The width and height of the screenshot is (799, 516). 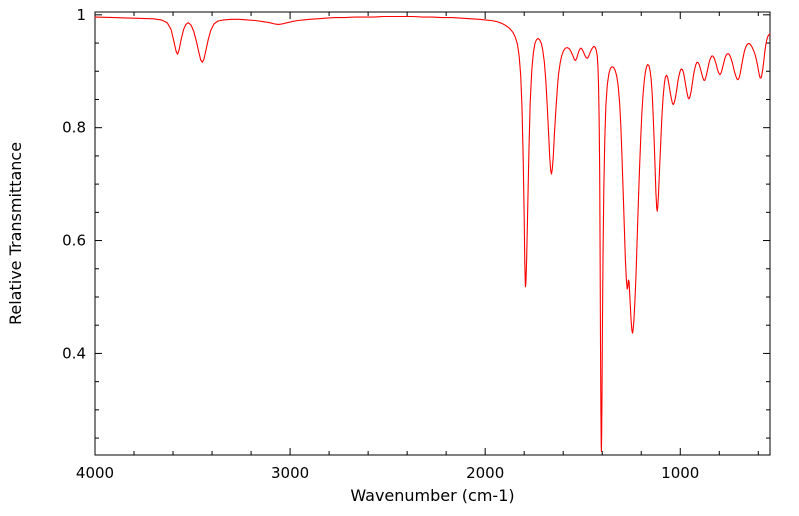 I want to click on x-tick-label: 1000, so click(x=680, y=473).